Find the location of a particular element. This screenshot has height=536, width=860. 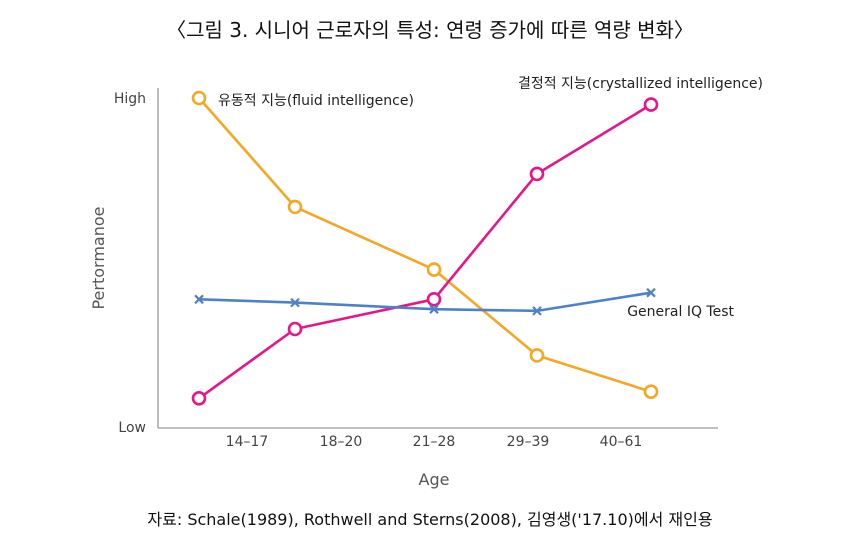

x-tick-labels: 14–17 18–20 21–28 29–39 40–61 is located at coordinates (434, 442).